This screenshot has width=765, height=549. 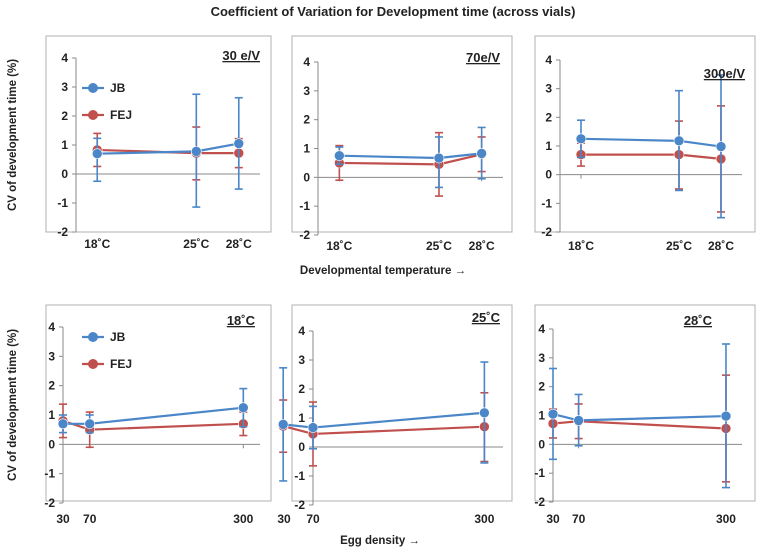 I want to click on panel-70-eggs-per-vial: -2 -1 0 1 2 3 4 18˚C 25˚C 28˚C 70e/V, so click(x=402, y=144).